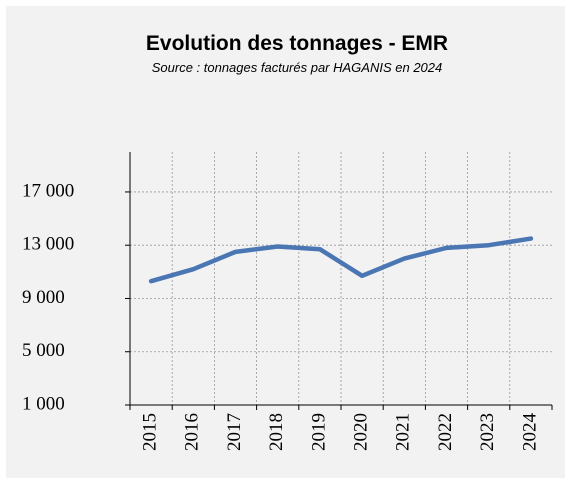  Describe the element at coordinates (487, 432) in the screenshot. I see `x-tick-label: 2023` at that location.